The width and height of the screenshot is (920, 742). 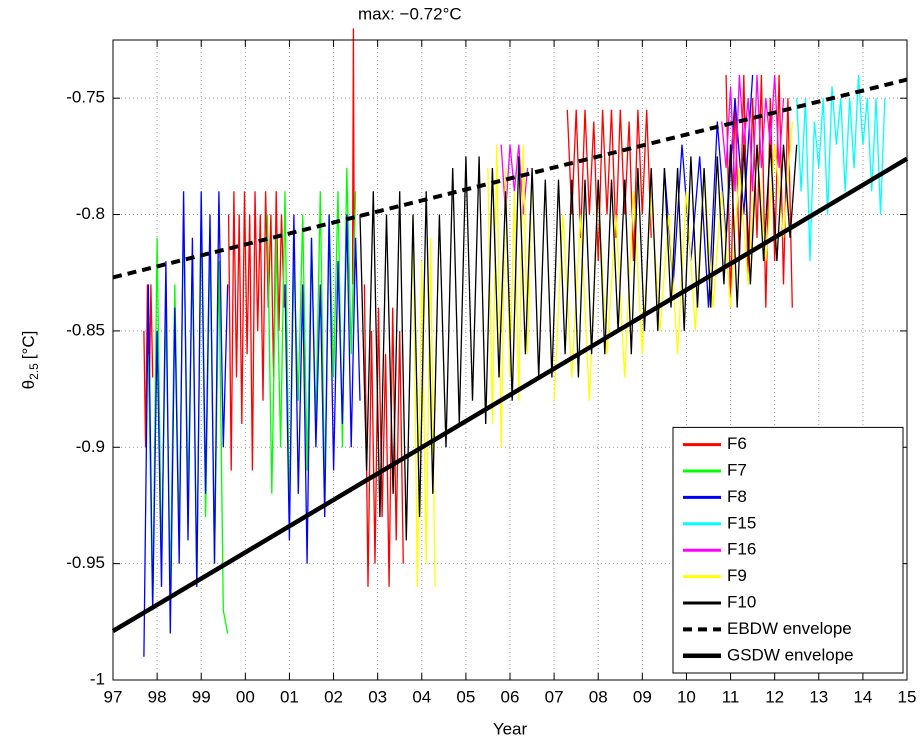 I want to click on annotation: max: −0.72°C, so click(x=410, y=13).